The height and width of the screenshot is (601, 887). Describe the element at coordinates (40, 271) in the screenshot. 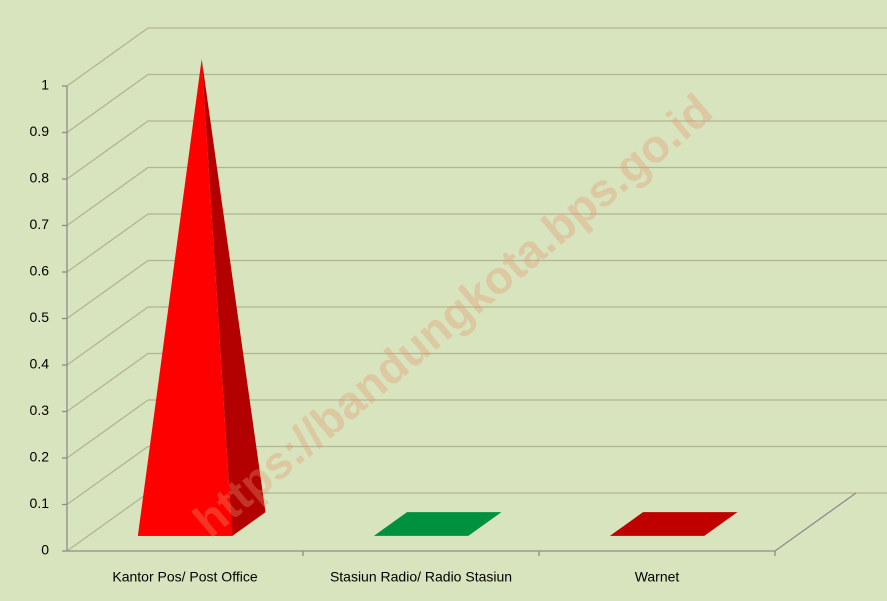

I see `y-tick-label: 0.6` at that location.